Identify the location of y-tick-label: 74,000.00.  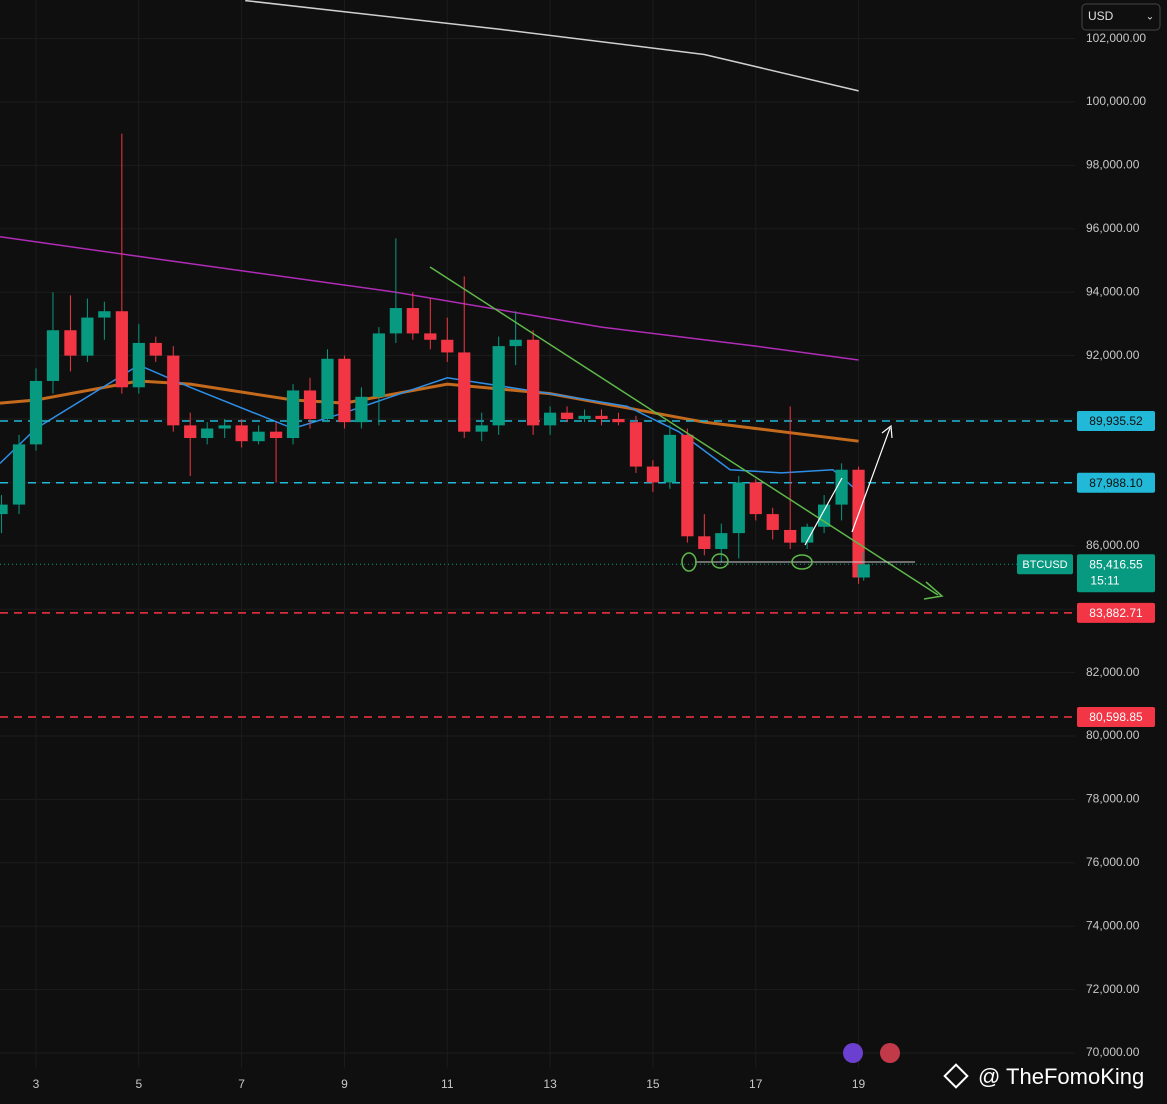
(1113, 925).